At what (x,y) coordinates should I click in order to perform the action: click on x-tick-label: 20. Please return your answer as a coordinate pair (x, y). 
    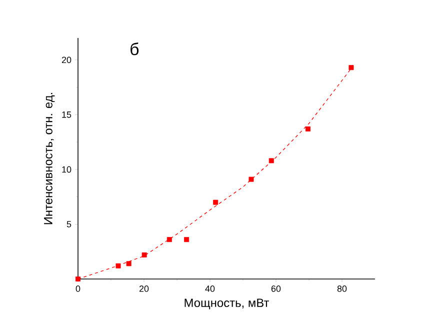
    Looking at the image, I should click on (144, 289).